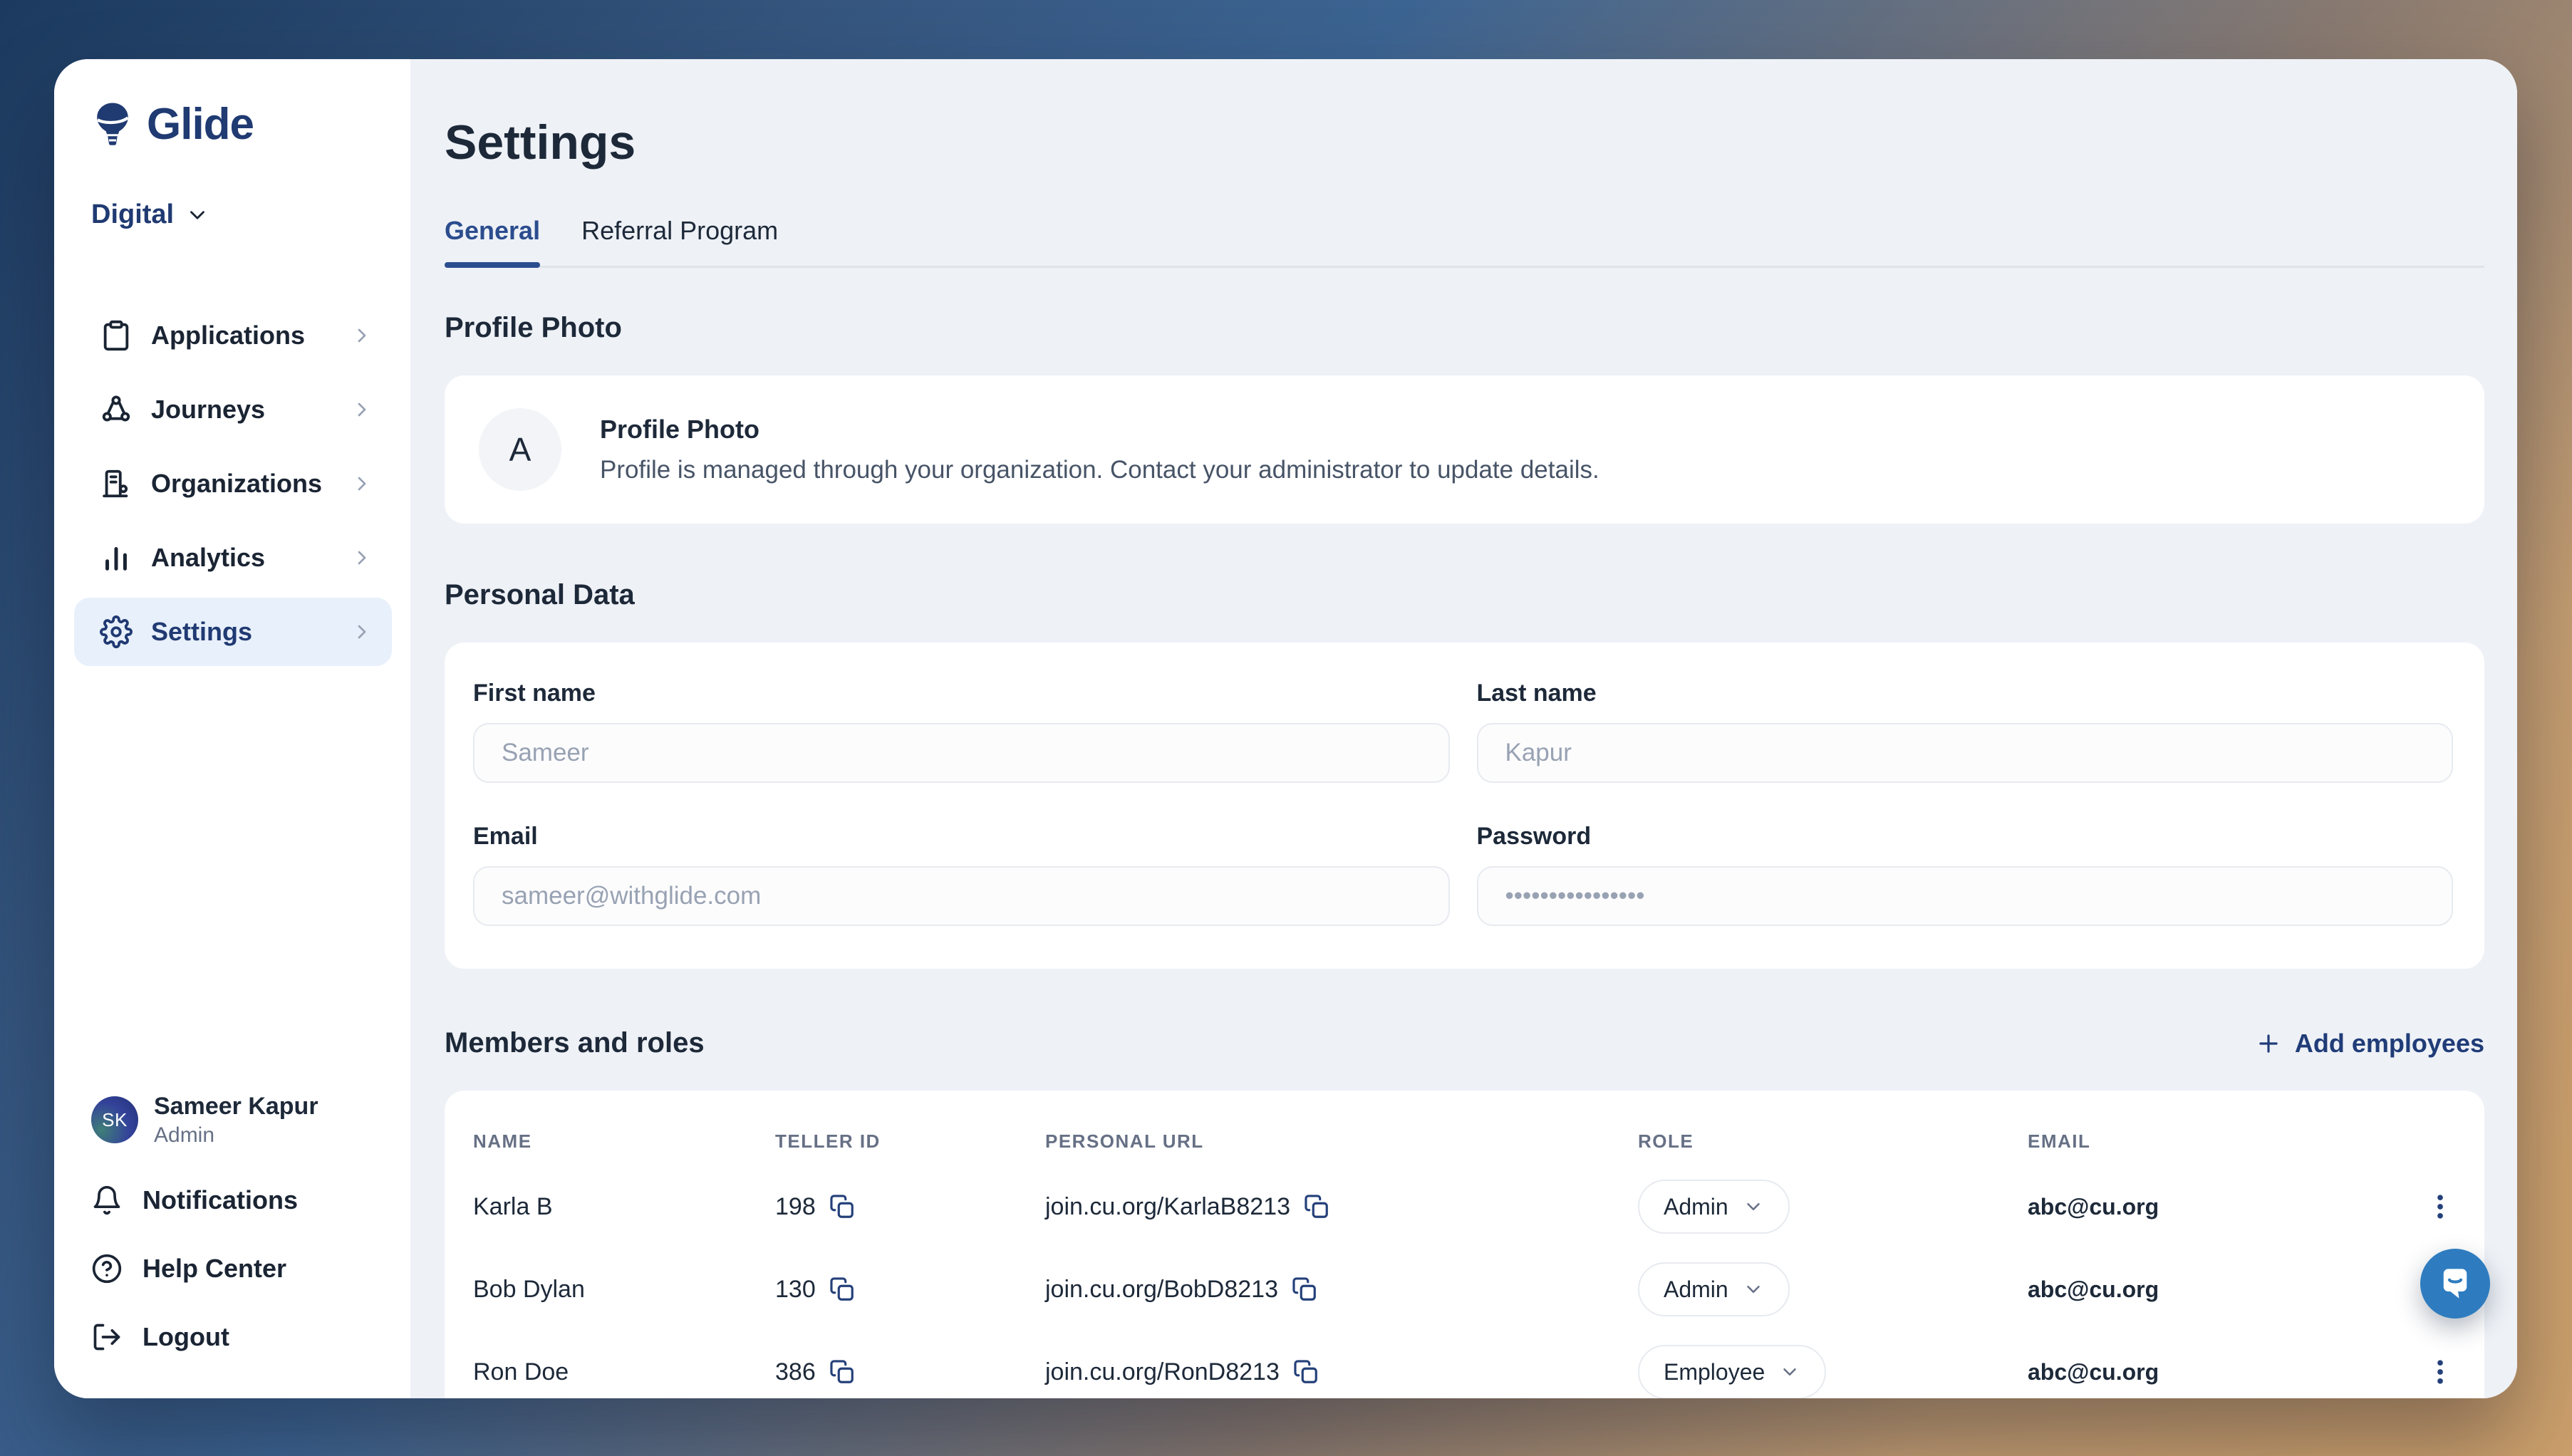 The image size is (2572, 1456). I want to click on sidebar-item-analytics: Analytics, so click(233, 558).